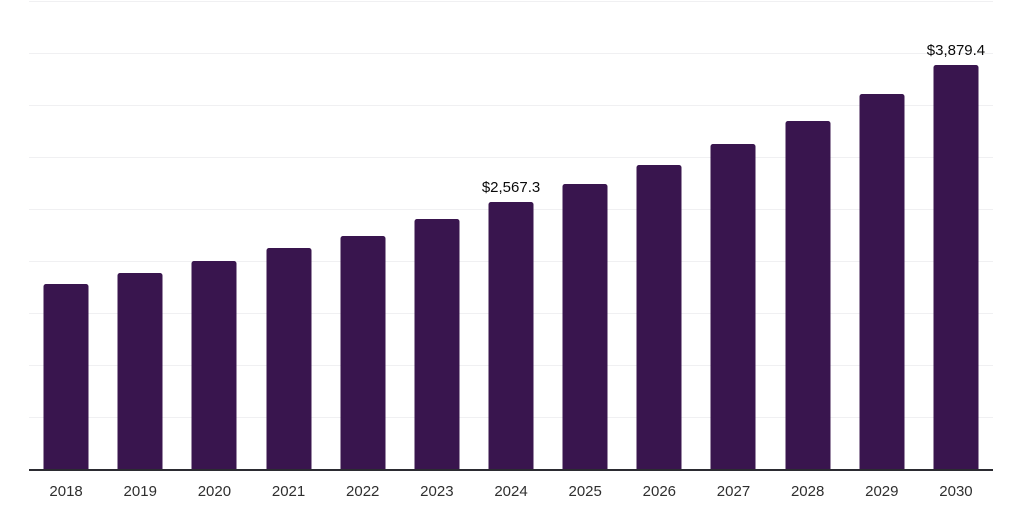 The image size is (1024, 512). I want to click on x-tick-2030: 2030, so click(956, 491).